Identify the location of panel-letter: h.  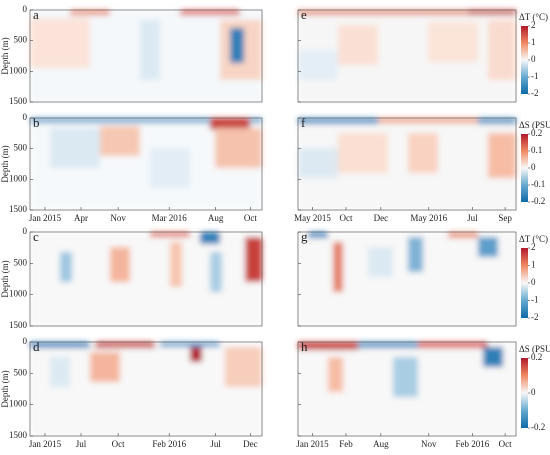
(304, 346).